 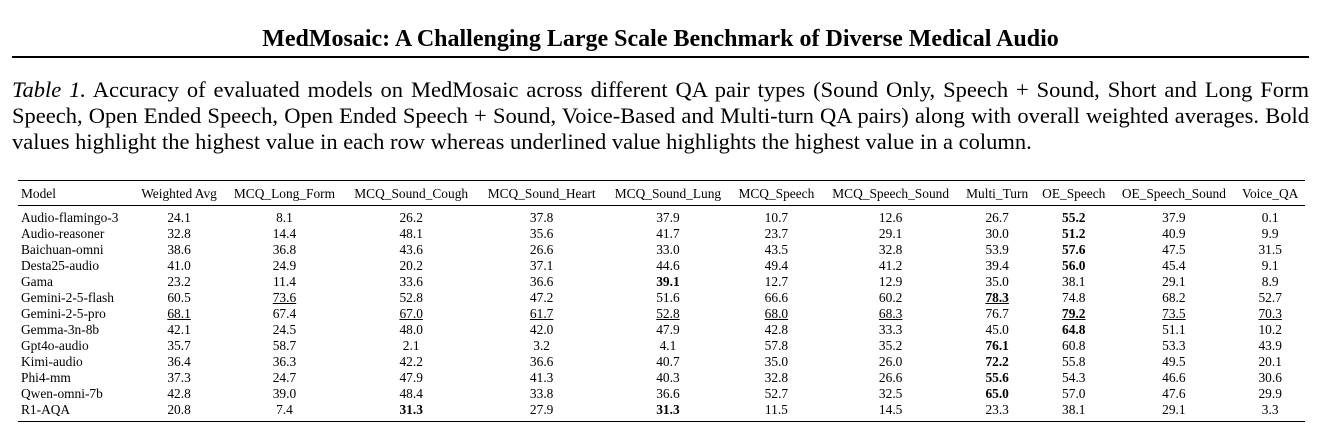 I want to click on score-cell: 40.9, so click(x=1174, y=233).